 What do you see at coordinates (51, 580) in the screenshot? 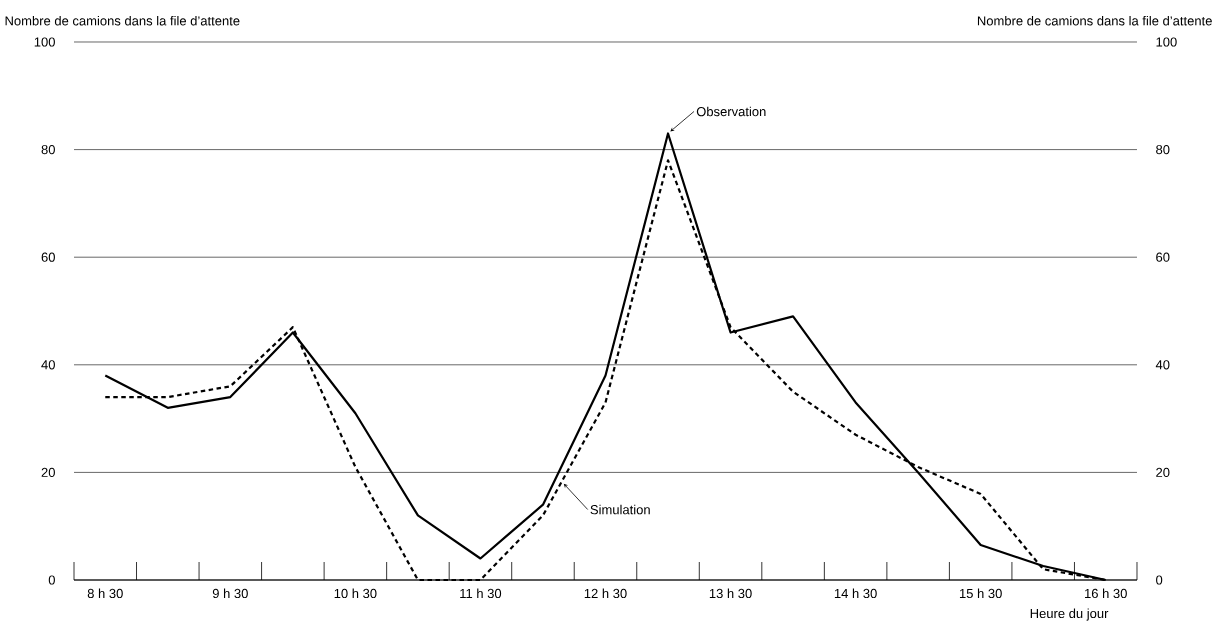
I see `y-tick-label: 0` at bounding box center [51, 580].